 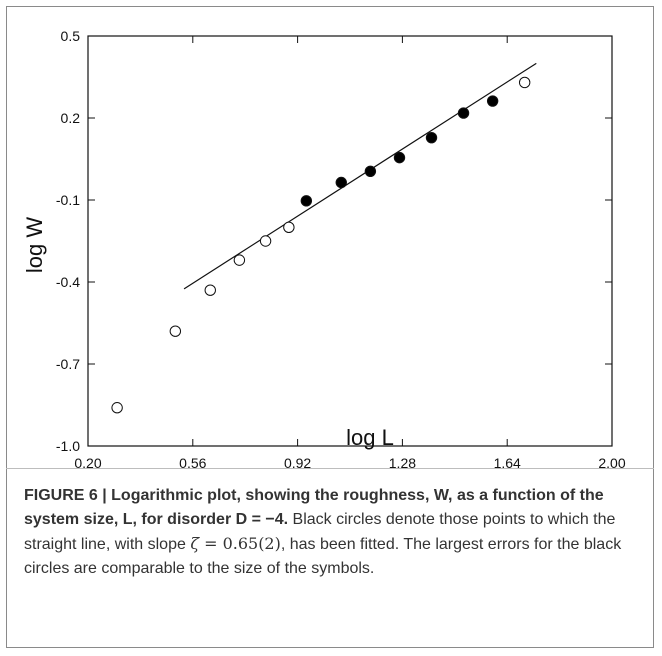 What do you see at coordinates (611, 462) in the screenshot?
I see `x-tick-label: 2.00` at bounding box center [611, 462].